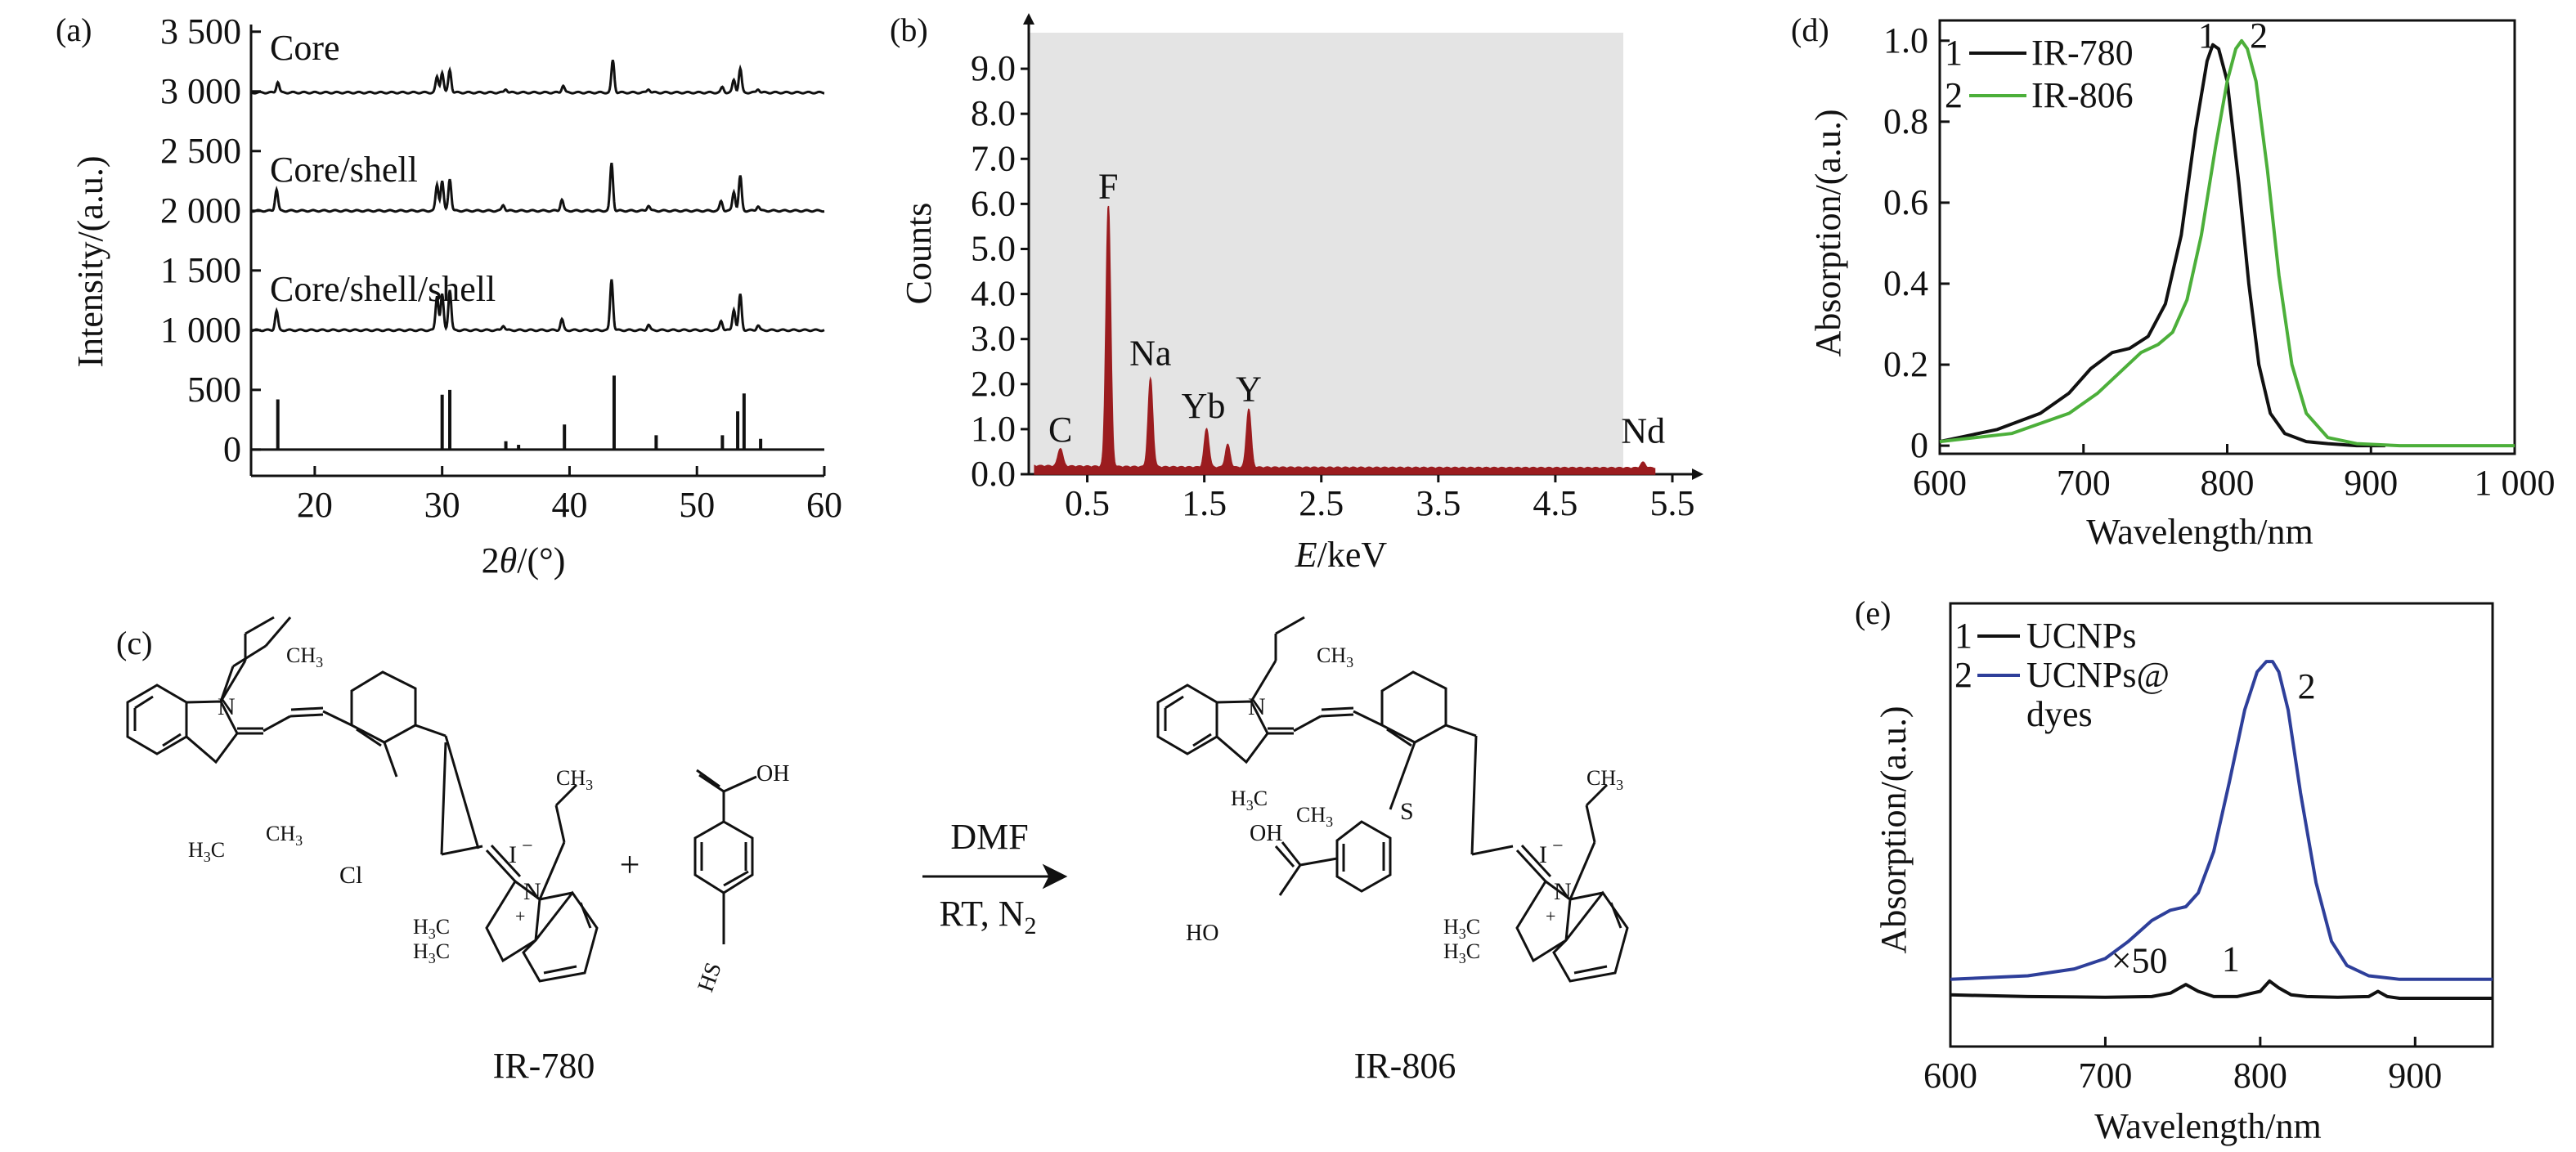 This screenshot has width=2576, height=1152. What do you see at coordinates (1963, 636) in the screenshot?
I see `panel-e-legend-number: 1` at bounding box center [1963, 636].